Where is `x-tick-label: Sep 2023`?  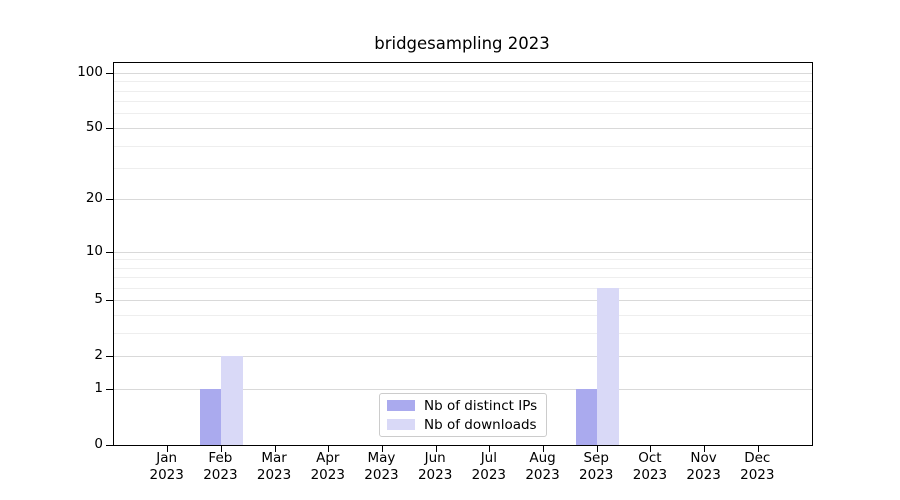 x-tick-label: Sep 2023 is located at coordinates (596, 466).